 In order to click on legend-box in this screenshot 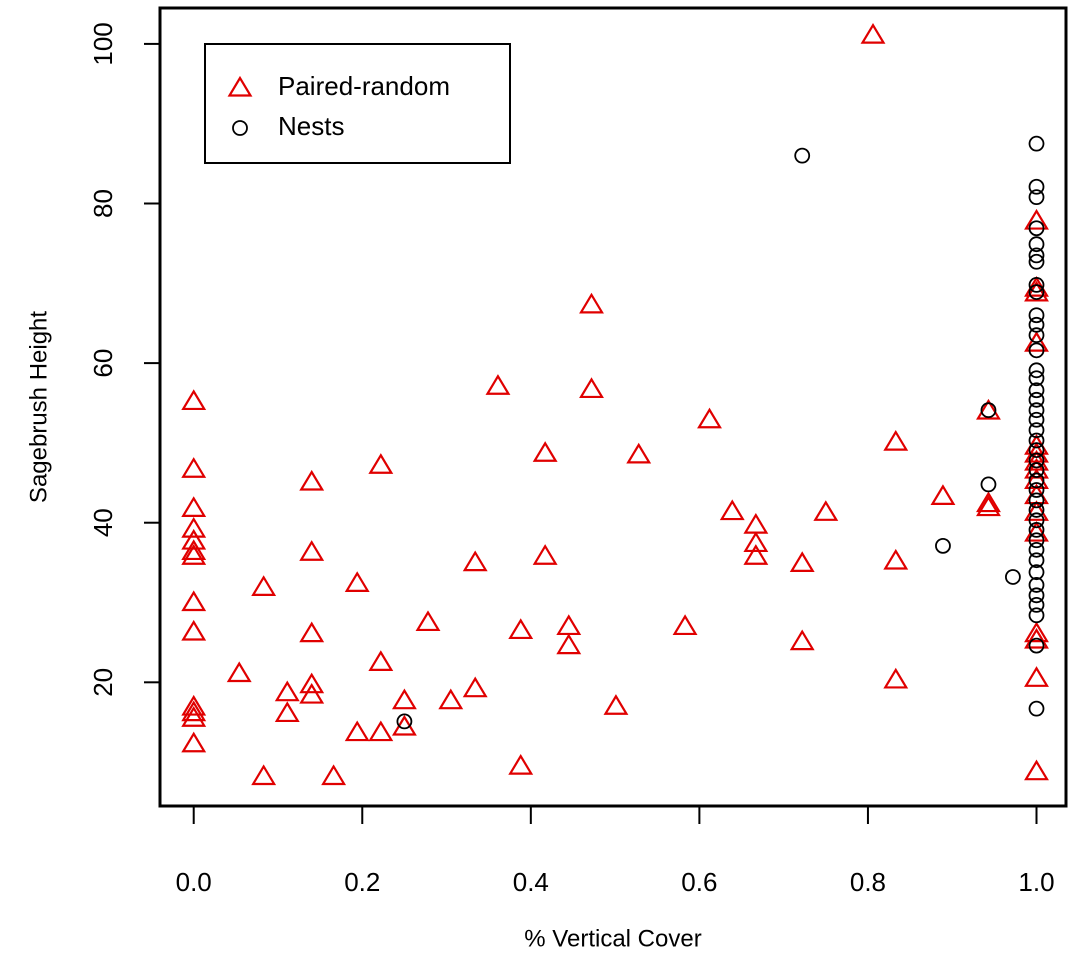, I will do `click(357, 103)`.